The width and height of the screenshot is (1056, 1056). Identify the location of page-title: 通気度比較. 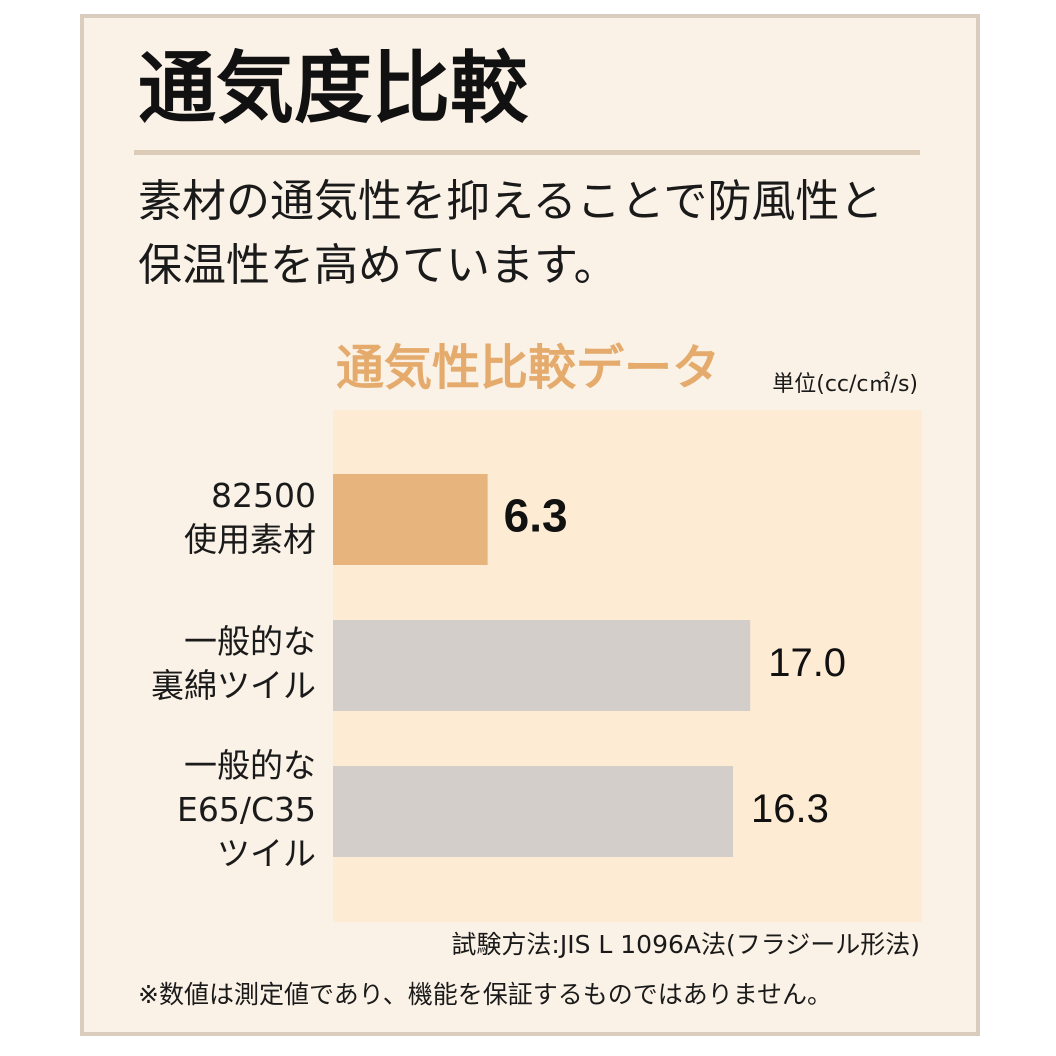
(333, 89).